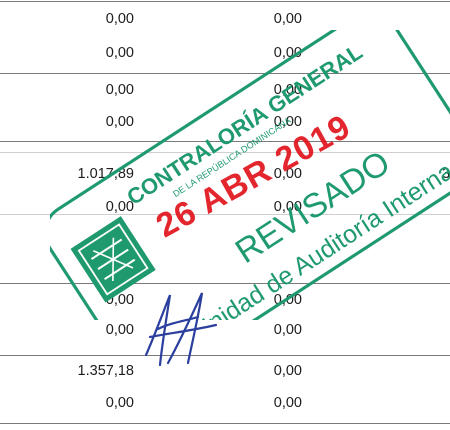  I want to click on stamp-date: 26 ABR 2019, so click(254, 176).